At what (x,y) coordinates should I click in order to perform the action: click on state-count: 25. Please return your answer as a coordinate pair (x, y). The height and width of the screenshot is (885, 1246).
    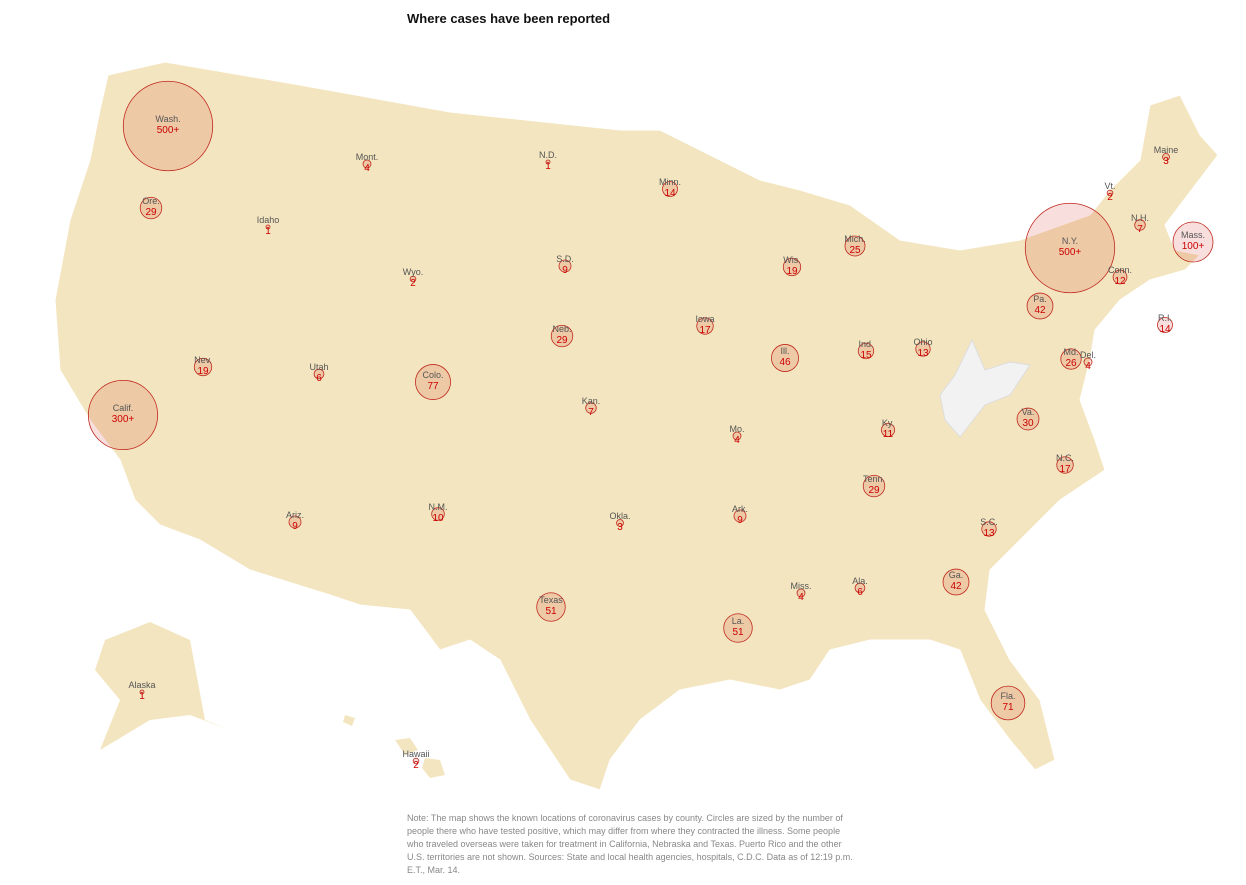
    Looking at the image, I should click on (855, 250).